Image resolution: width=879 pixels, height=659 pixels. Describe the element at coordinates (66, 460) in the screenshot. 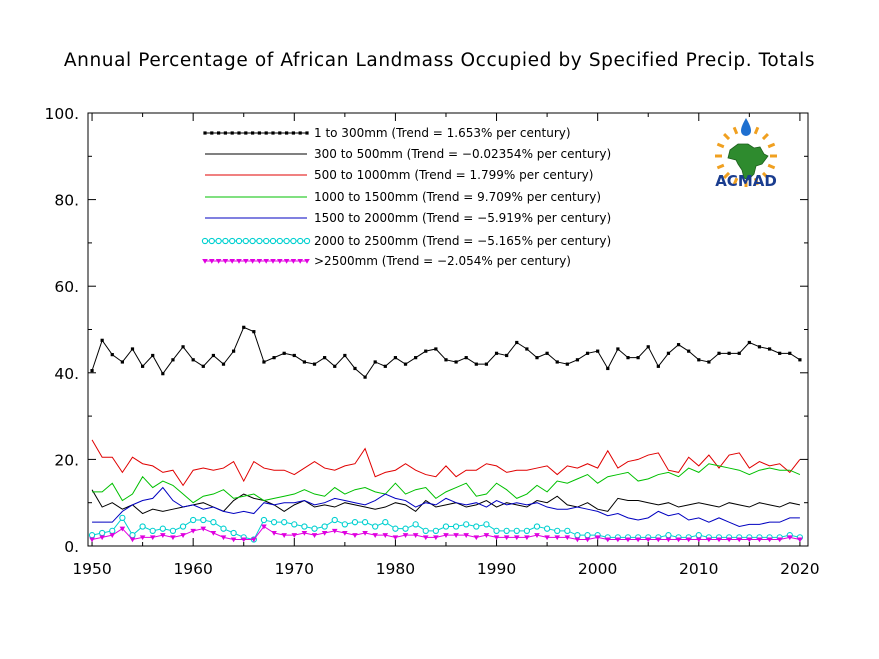

I see `y-tick-label: 20.` at that location.